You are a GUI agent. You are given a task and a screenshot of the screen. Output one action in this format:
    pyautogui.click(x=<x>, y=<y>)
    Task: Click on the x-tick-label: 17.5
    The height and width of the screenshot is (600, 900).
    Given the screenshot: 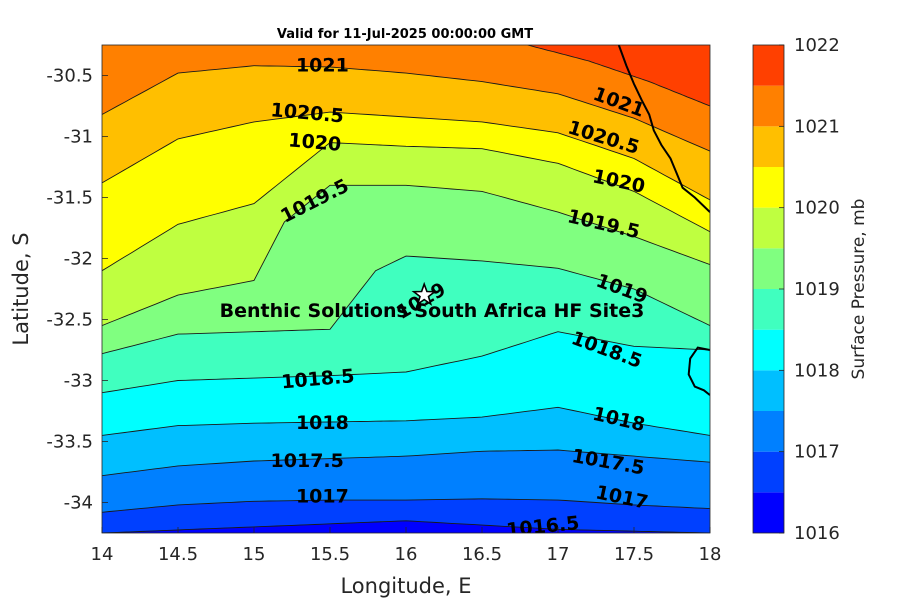 What is the action you would take?
    pyautogui.click(x=634, y=554)
    